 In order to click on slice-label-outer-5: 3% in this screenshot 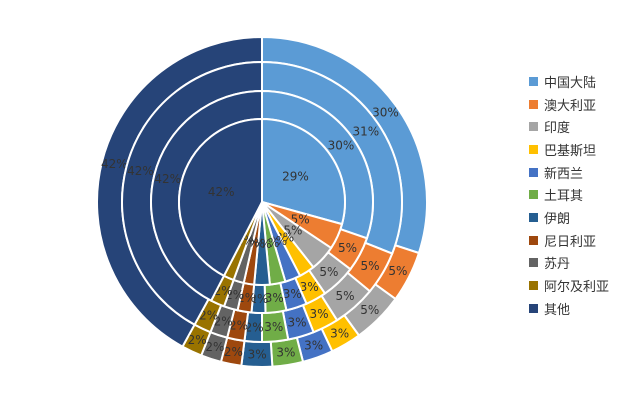, I will do `click(285, 353)`.